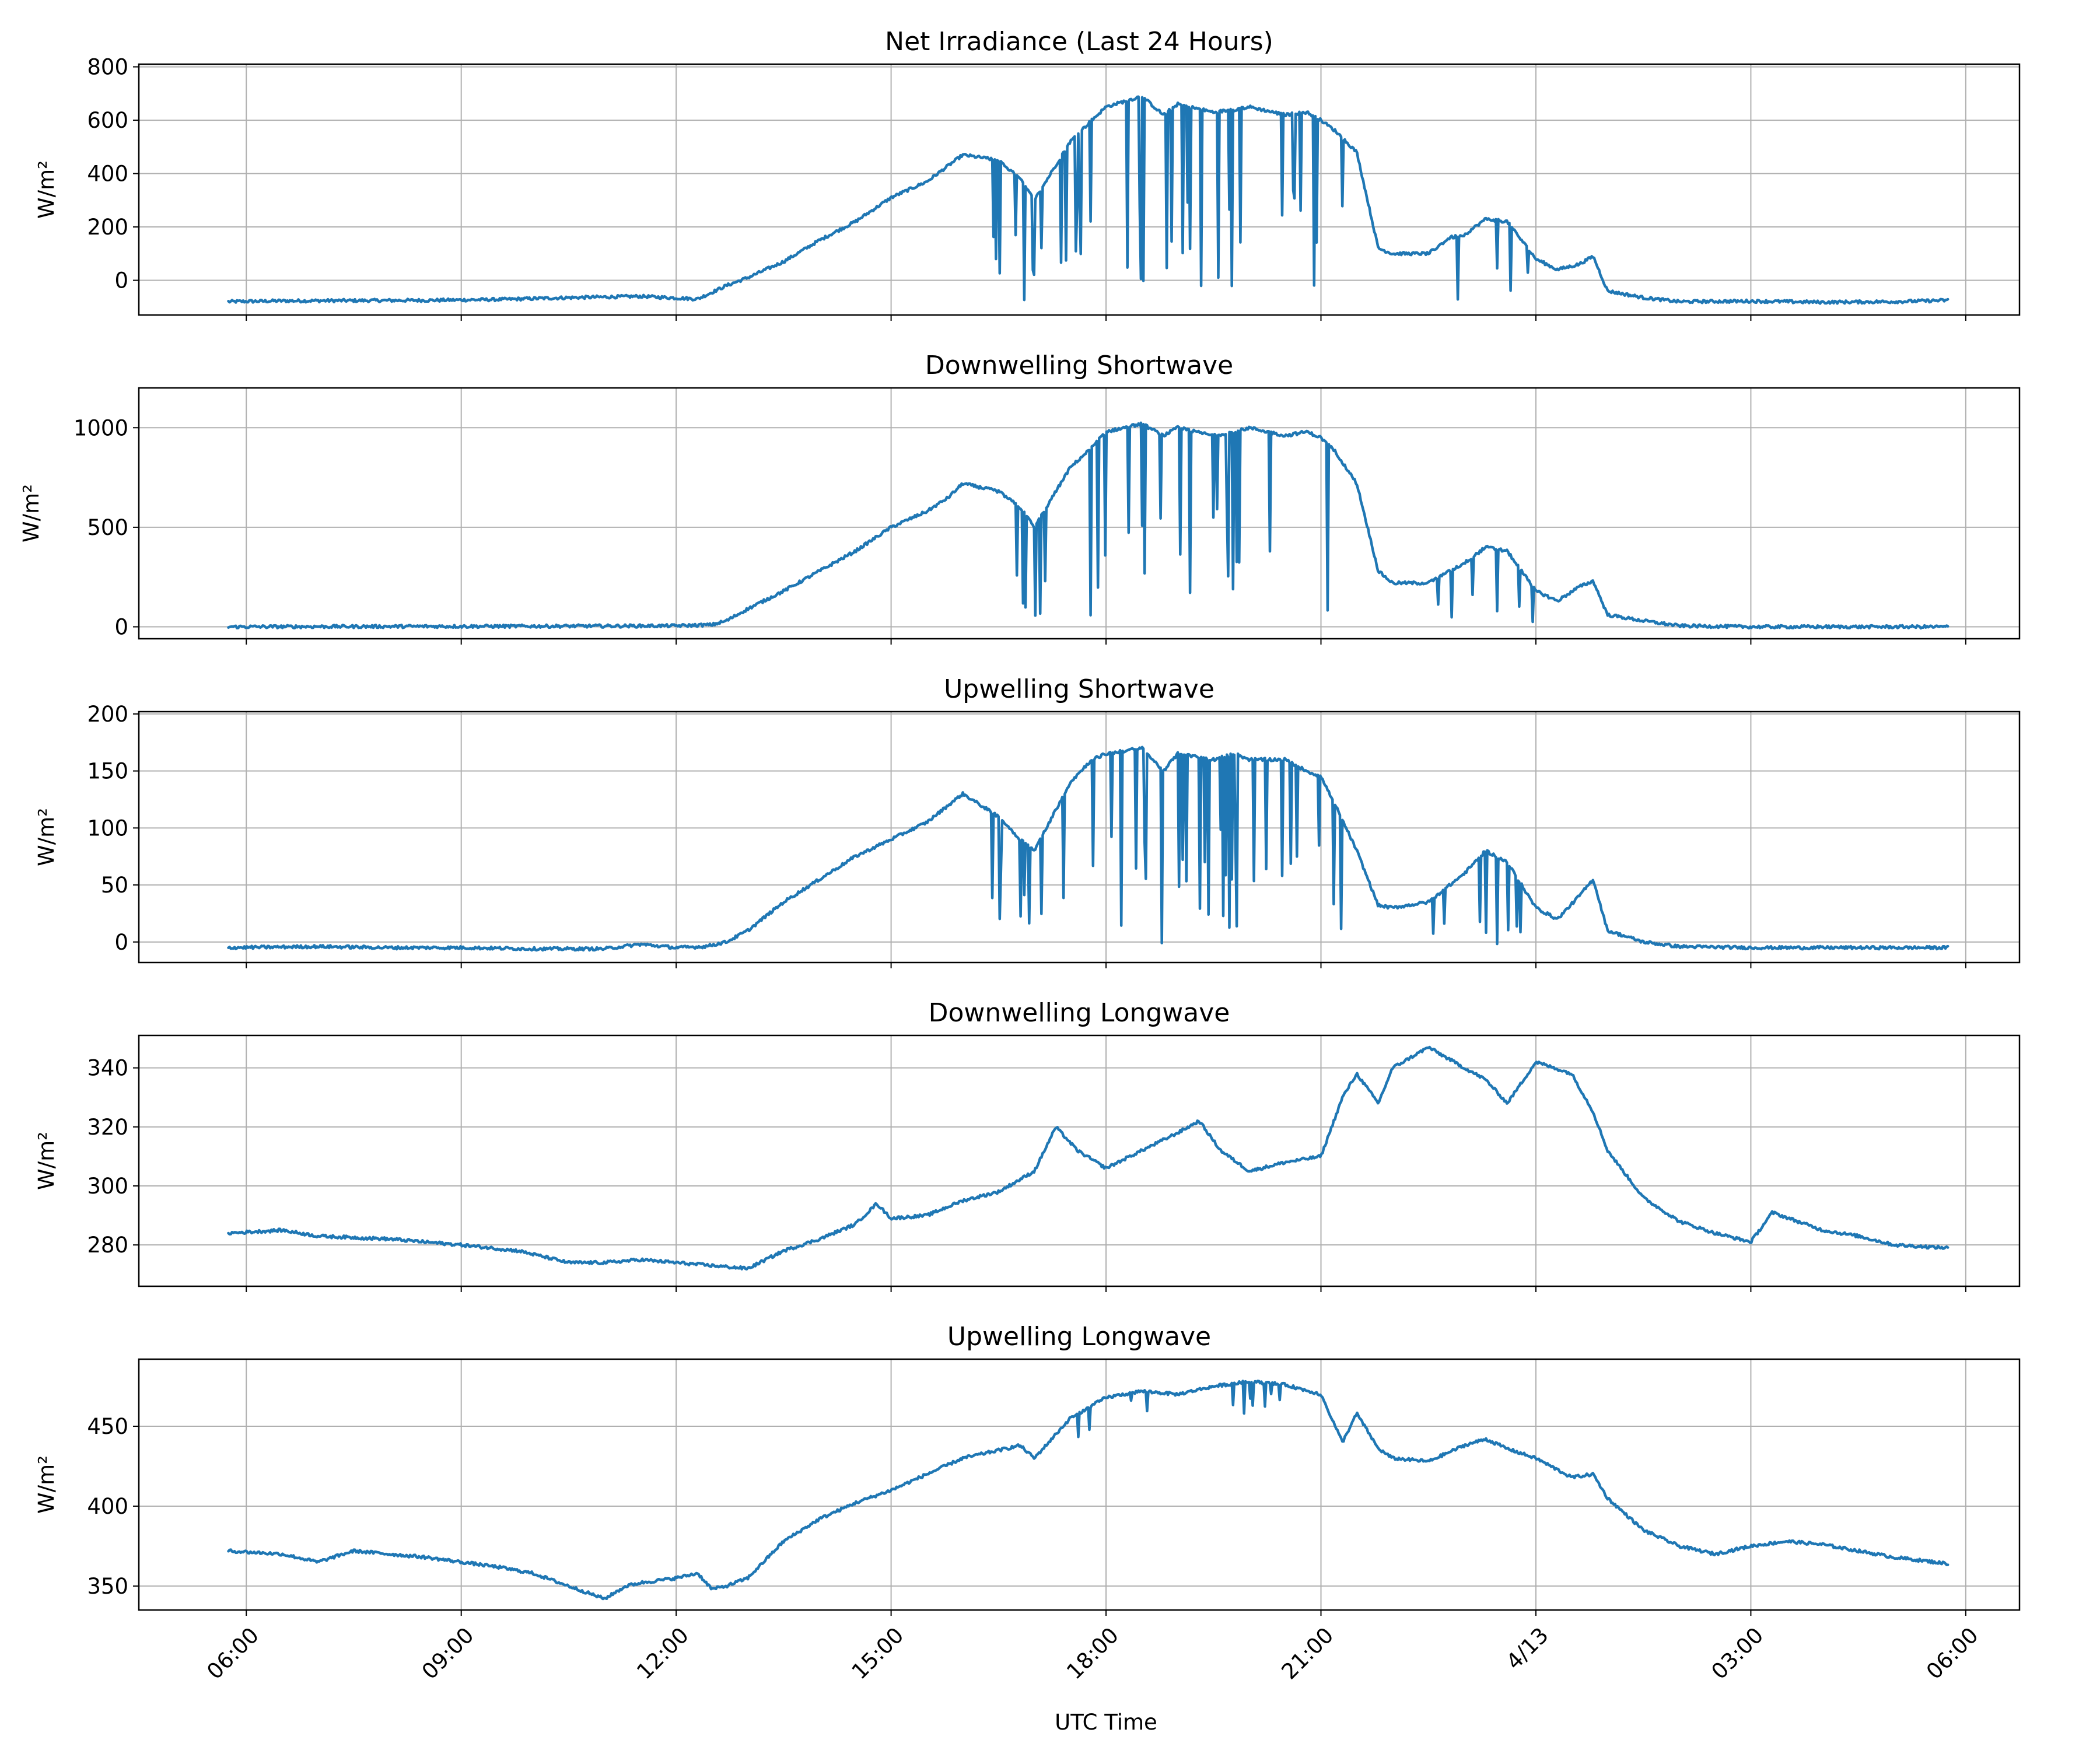 The height and width of the screenshot is (1750, 2100). I want to click on y-tick-label: 600, so click(107, 120).